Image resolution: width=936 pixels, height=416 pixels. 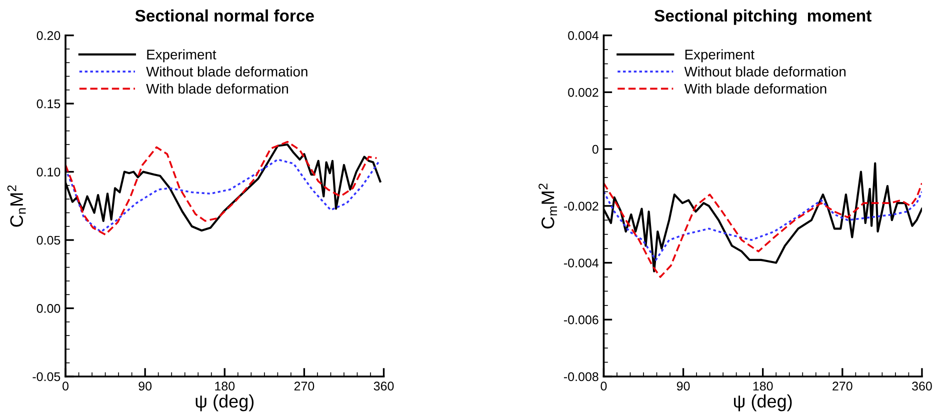 What do you see at coordinates (763, 17) in the screenshot?
I see `chart-title: Sectional pitching moment` at bounding box center [763, 17].